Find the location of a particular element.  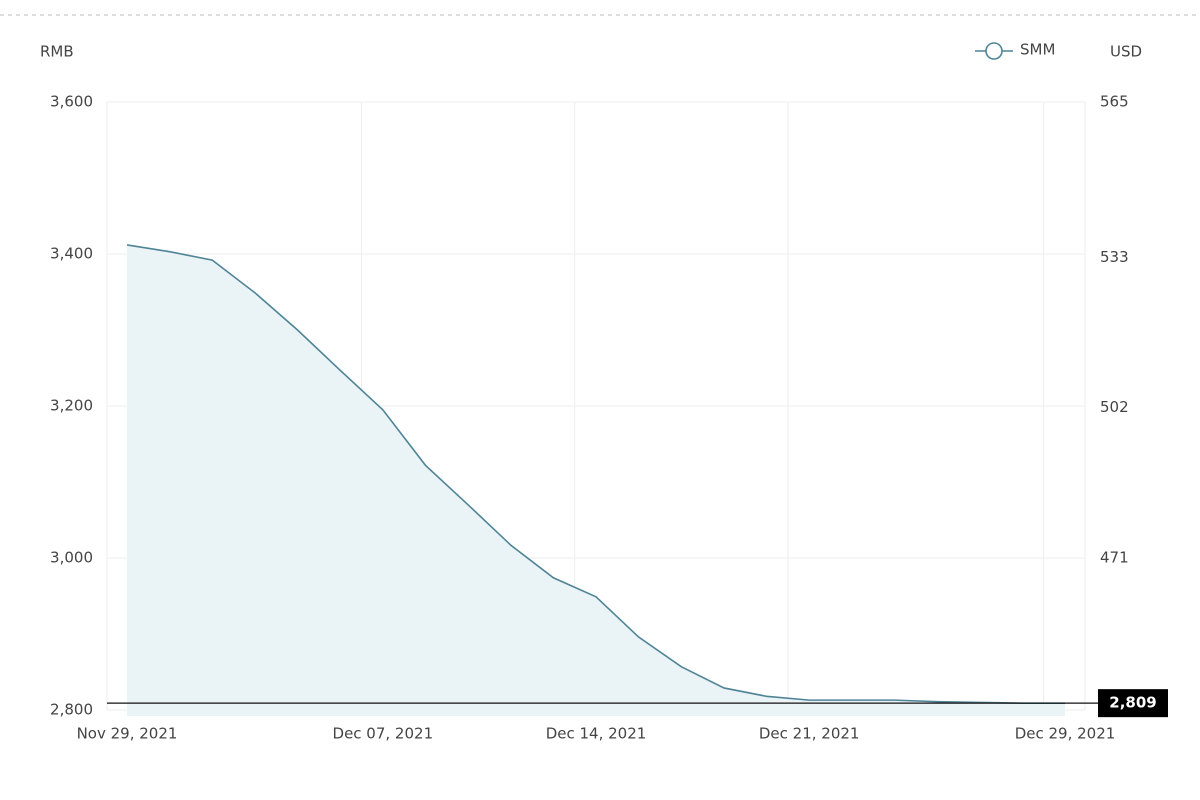

y-tick-label: 3,400 is located at coordinates (71, 254).